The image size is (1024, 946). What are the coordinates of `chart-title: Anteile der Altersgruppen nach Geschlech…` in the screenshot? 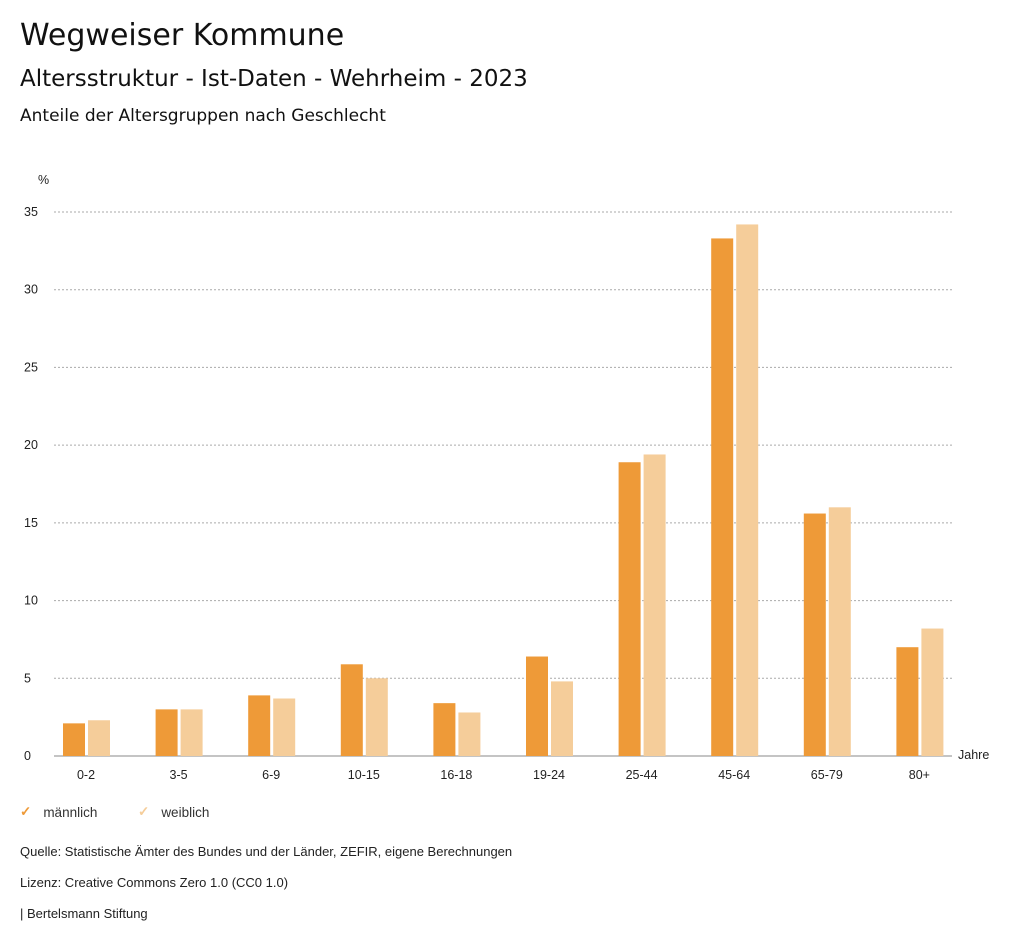 It's located at (203, 116).